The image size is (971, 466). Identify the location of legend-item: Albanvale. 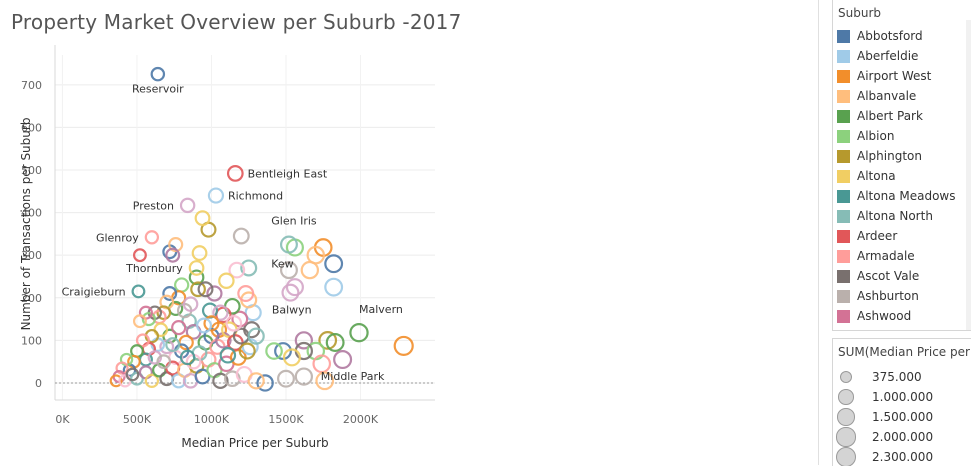
(902, 96).